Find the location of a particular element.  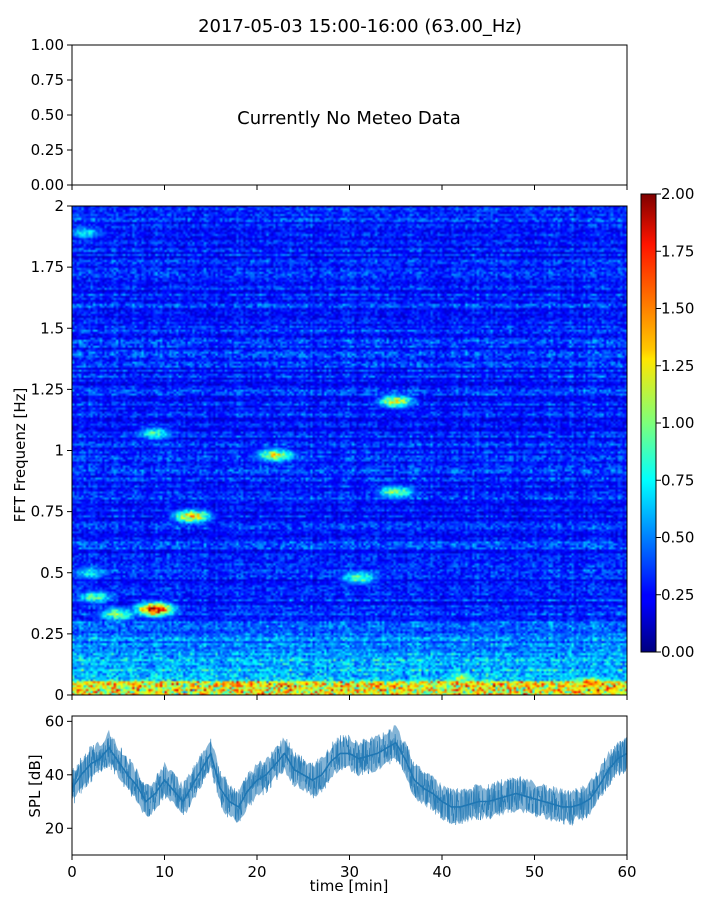

figure-title: 2017-05-03 15:00-16:00 (63.00_Hz) is located at coordinates (360, 26).